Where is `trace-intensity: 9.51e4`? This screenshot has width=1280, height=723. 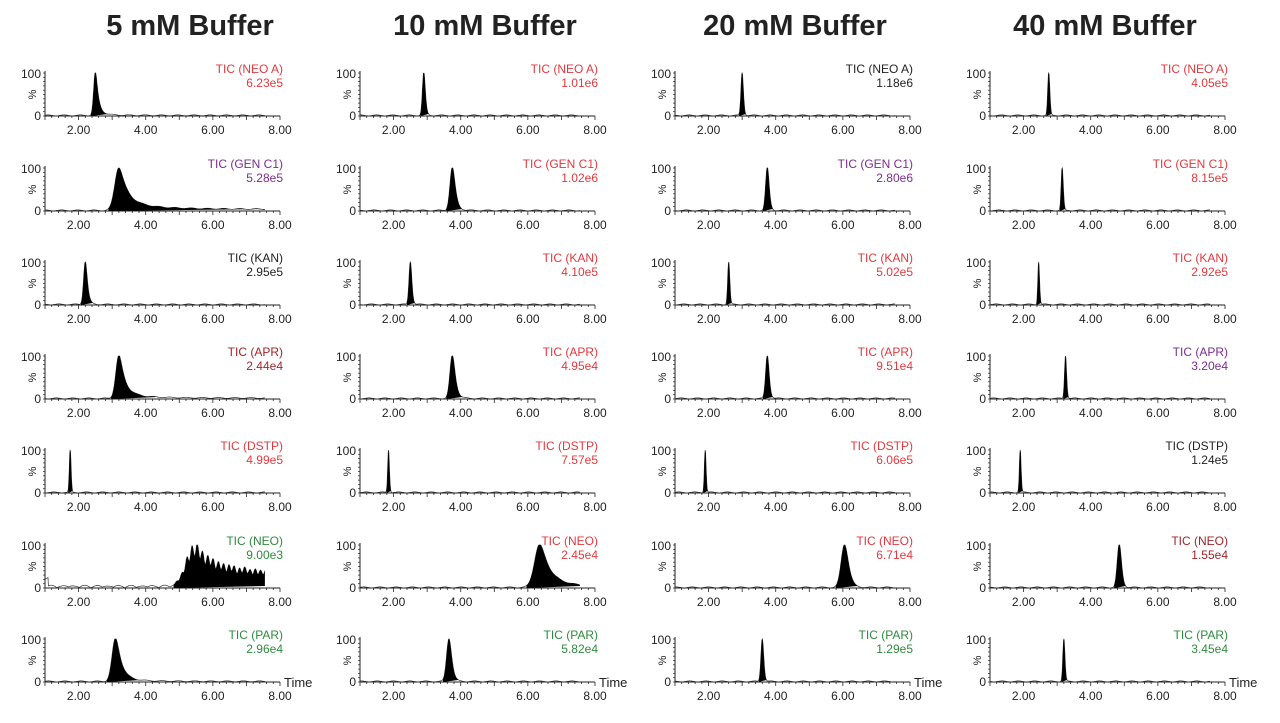
trace-intensity: 9.51e4 is located at coordinates (894, 366).